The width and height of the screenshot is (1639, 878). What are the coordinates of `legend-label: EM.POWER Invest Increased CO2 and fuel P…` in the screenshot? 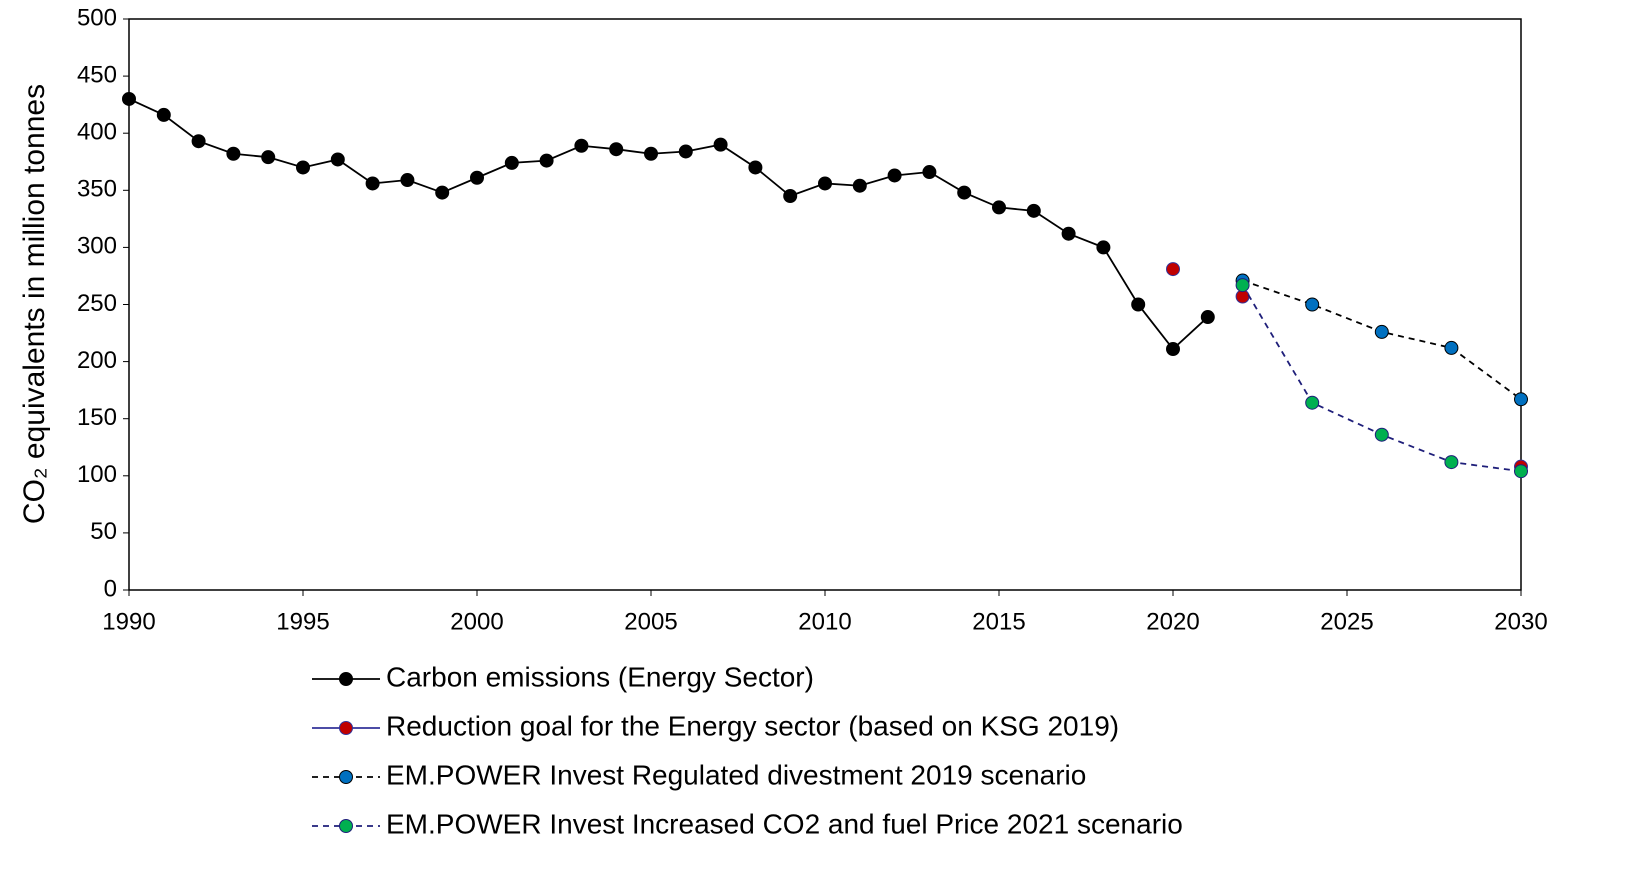 It's located at (784, 823).